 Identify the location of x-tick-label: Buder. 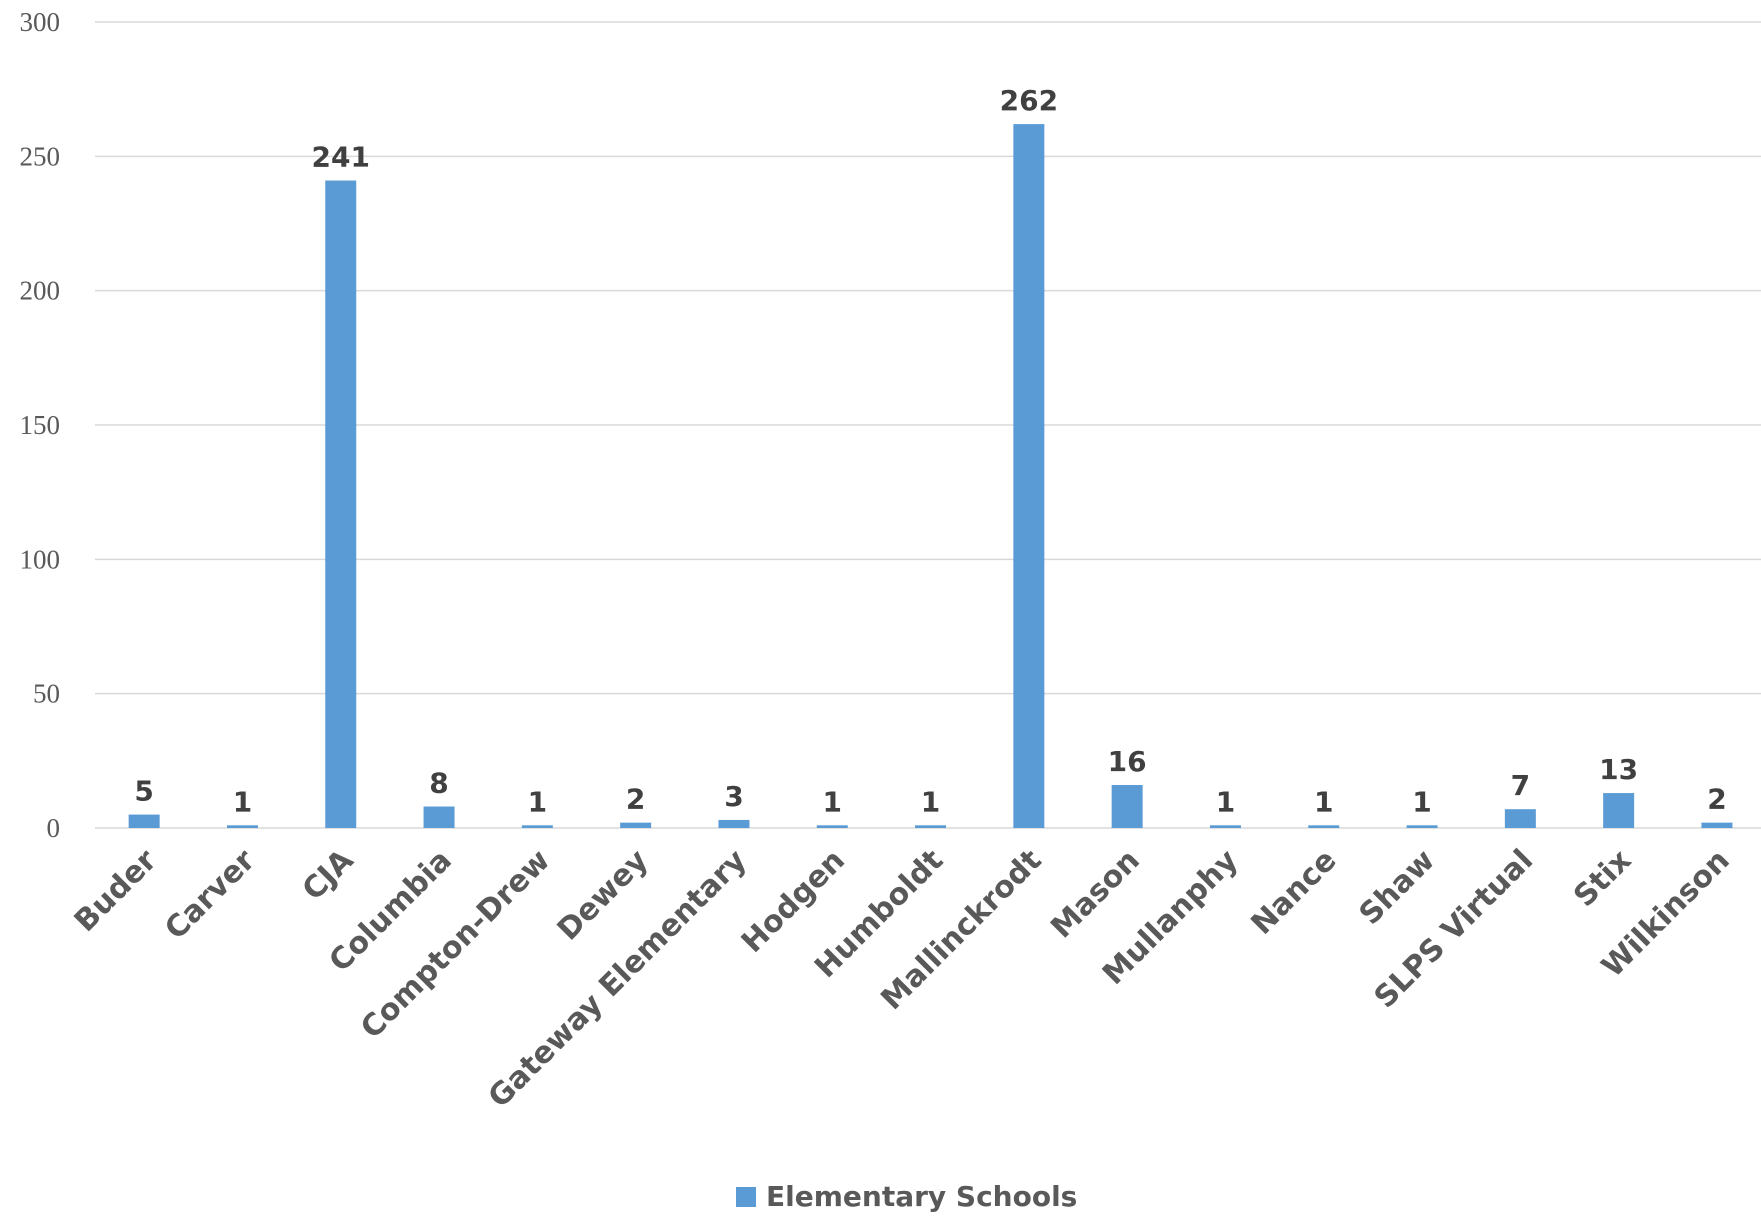
(116, 891).